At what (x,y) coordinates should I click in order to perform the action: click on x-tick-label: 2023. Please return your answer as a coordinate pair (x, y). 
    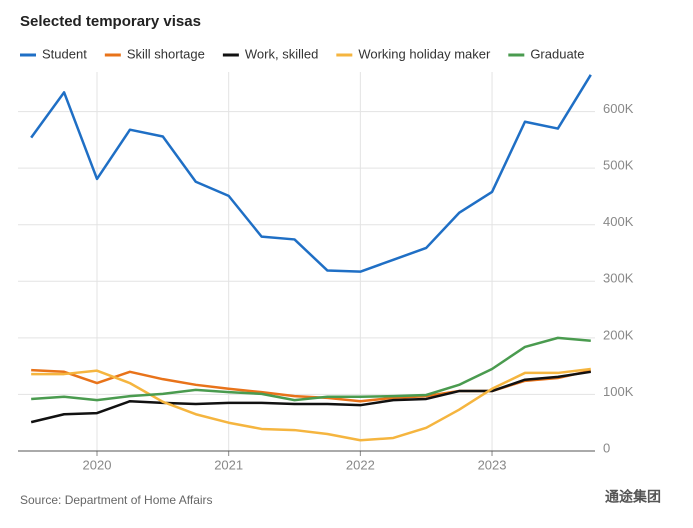
    Looking at the image, I should click on (492, 464).